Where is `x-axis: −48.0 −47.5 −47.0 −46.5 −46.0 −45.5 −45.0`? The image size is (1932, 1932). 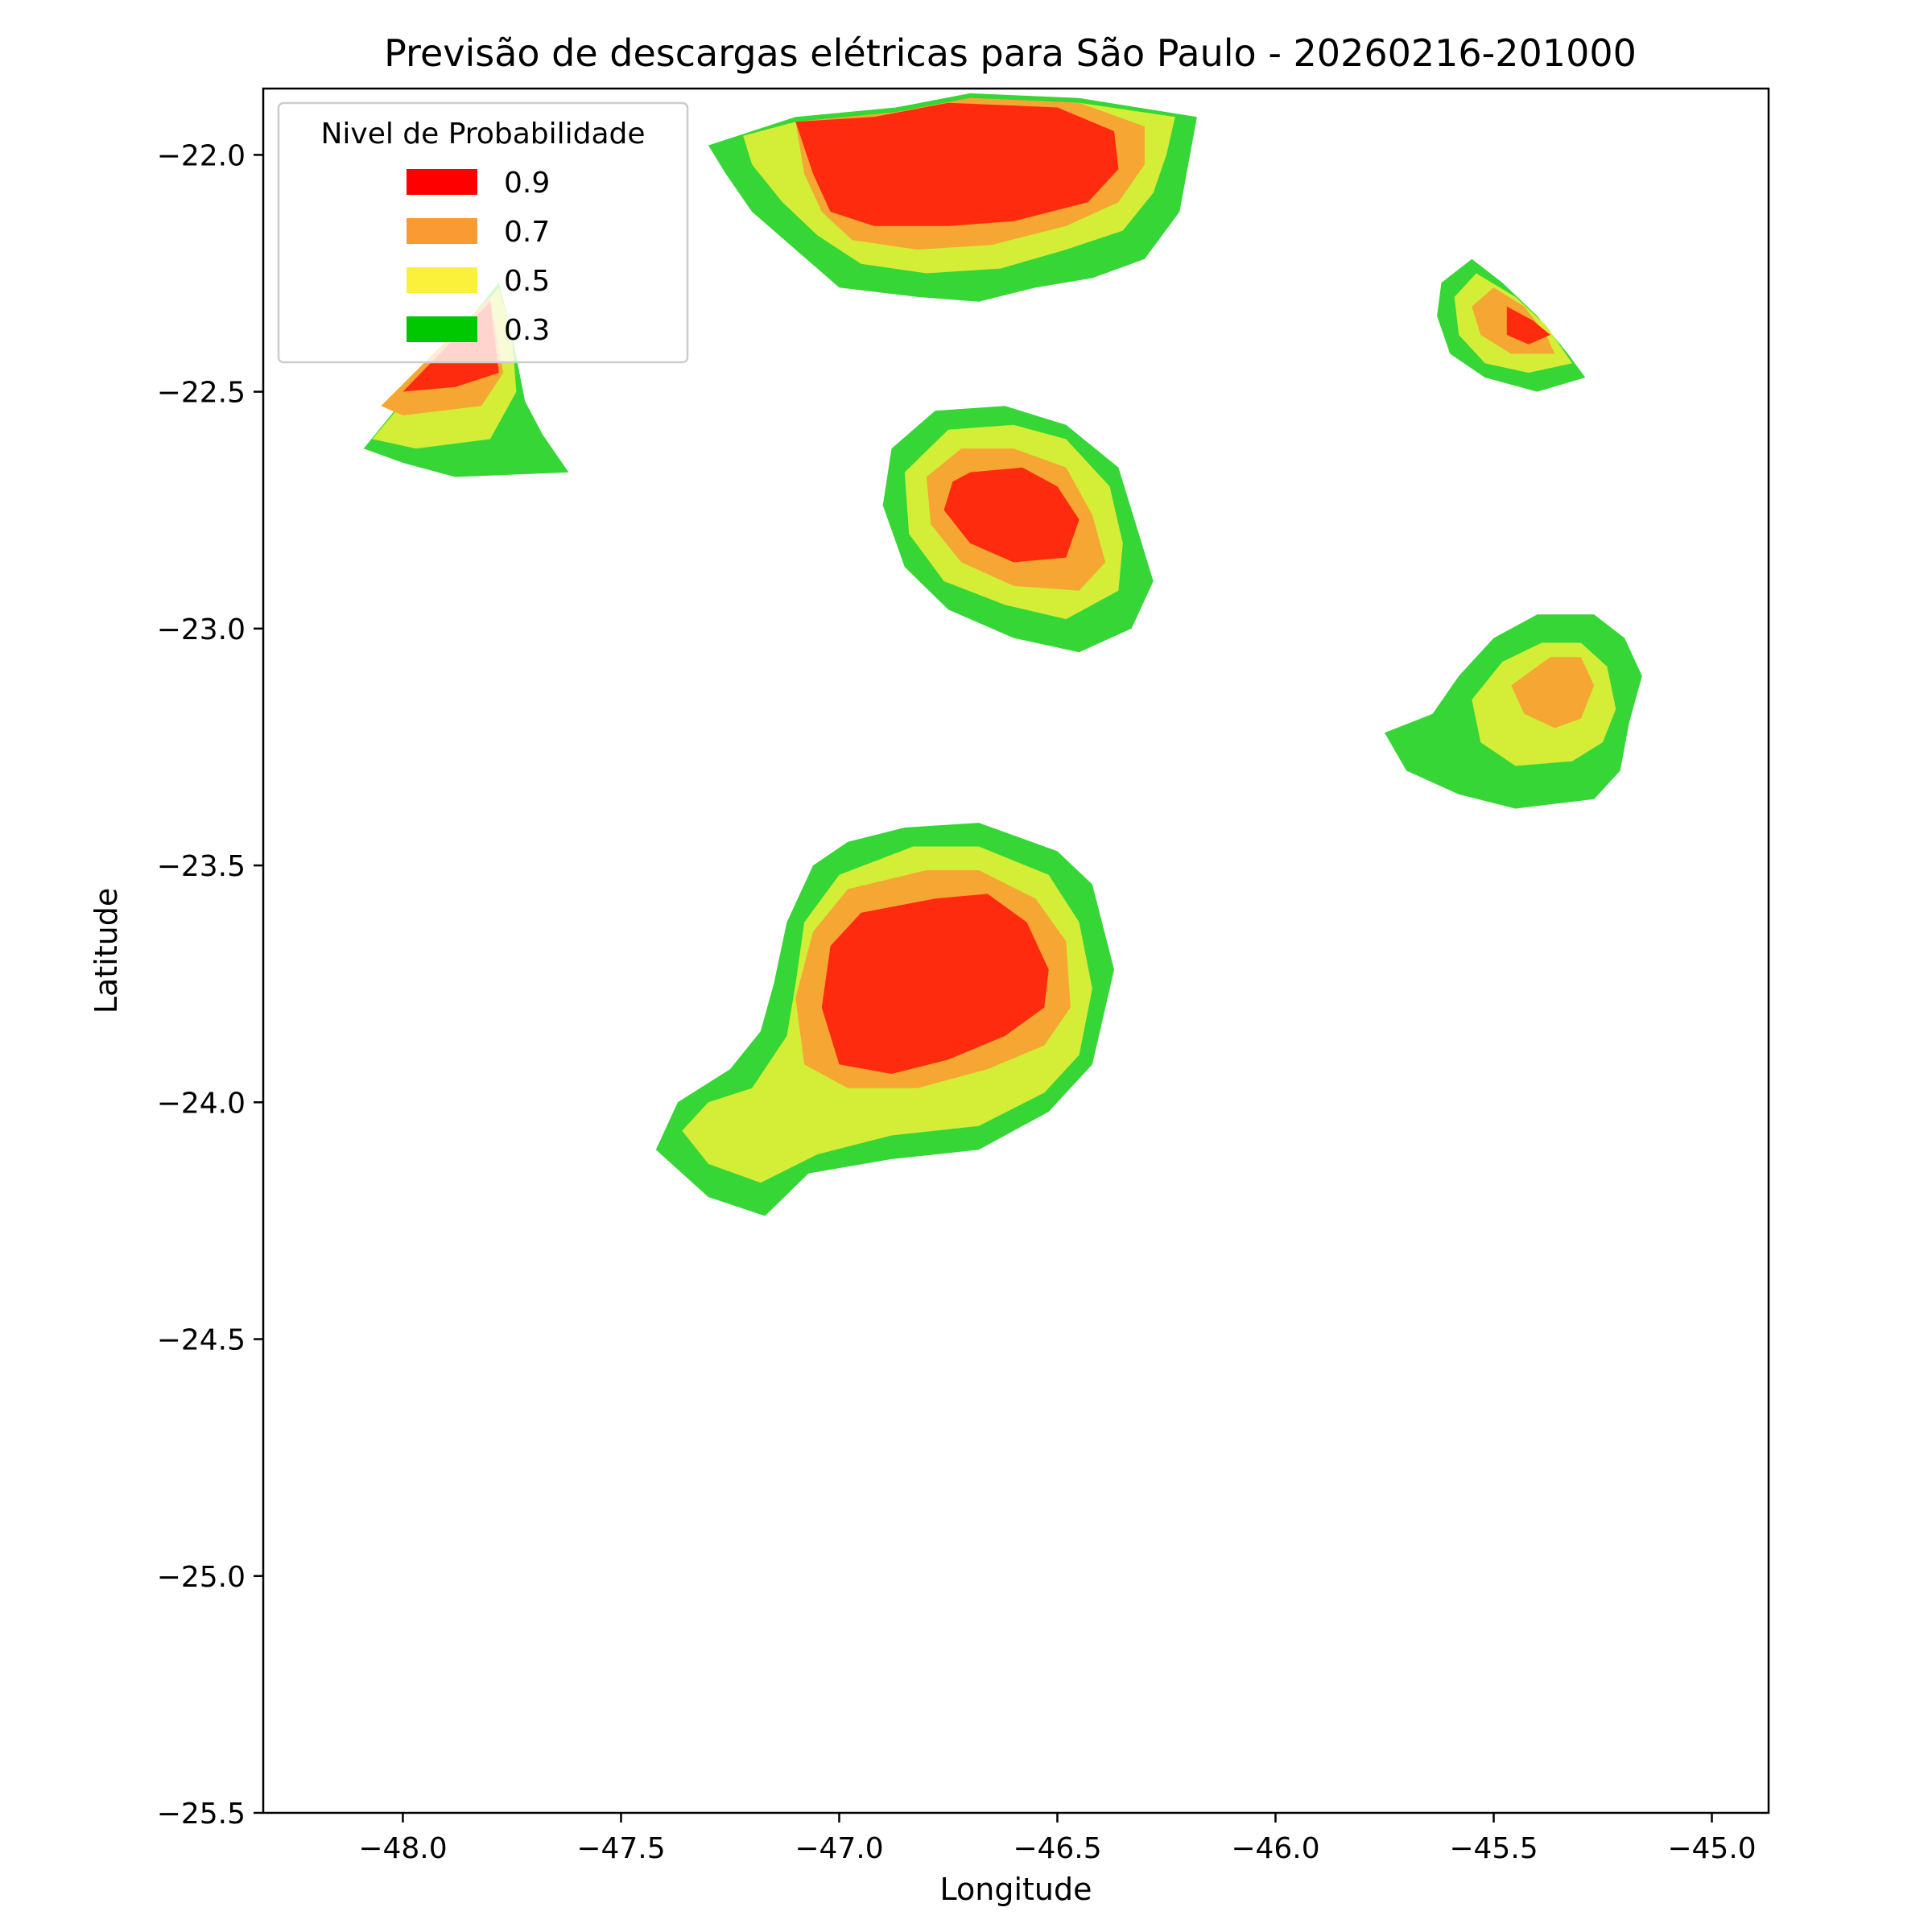 x-axis: −48.0 −47.5 −47.0 −46.5 −46.0 −45.5 −45.0 is located at coordinates (1057, 1839).